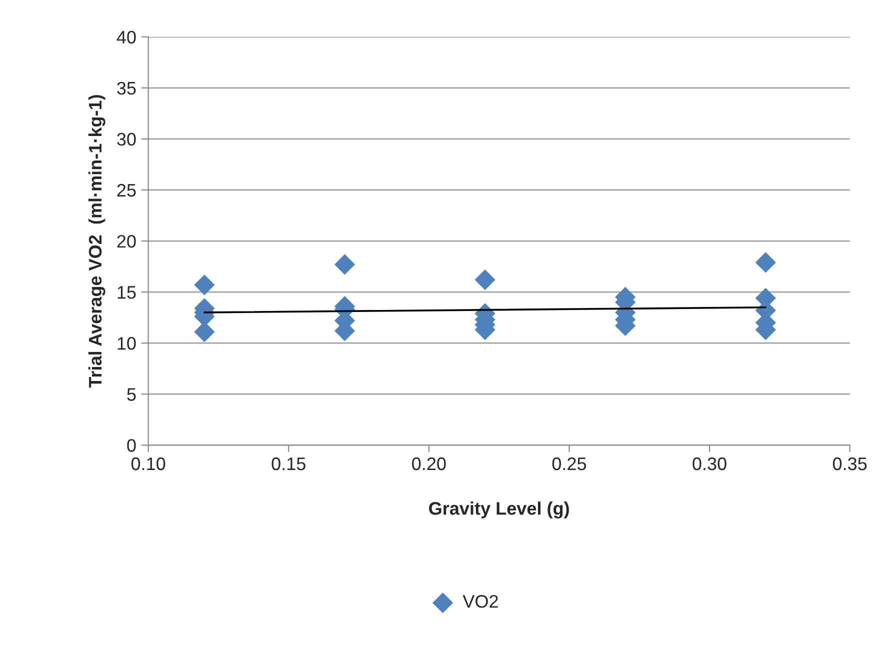  Describe the element at coordinates (97, 241) in the screenshot. I see `y-axis-title: Trial Average VO2 (ml·min-1·kg-1)` at that location.